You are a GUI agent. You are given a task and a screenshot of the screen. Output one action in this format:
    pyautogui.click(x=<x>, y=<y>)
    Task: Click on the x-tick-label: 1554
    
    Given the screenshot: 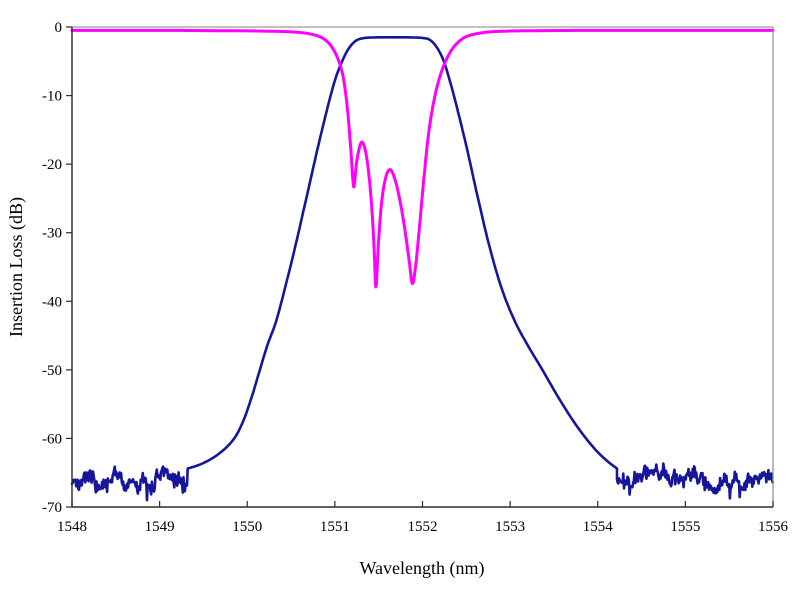 What is the action you would take?
    pyautogui.click(x=598, y=527)
    